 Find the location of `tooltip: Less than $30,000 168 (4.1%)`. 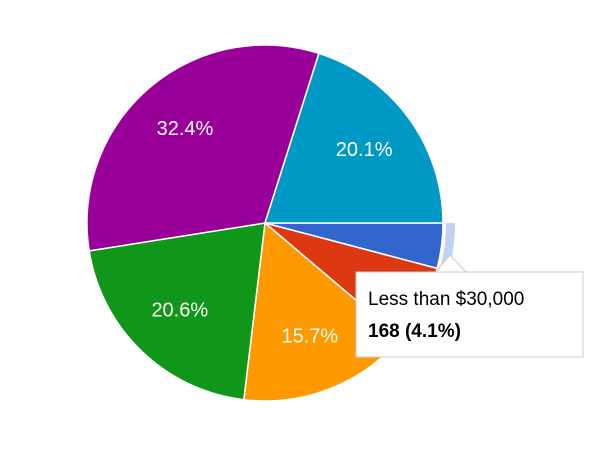

tooltip: Less than $30,000 168 (4.1%) is located at coordinates (469, 306).